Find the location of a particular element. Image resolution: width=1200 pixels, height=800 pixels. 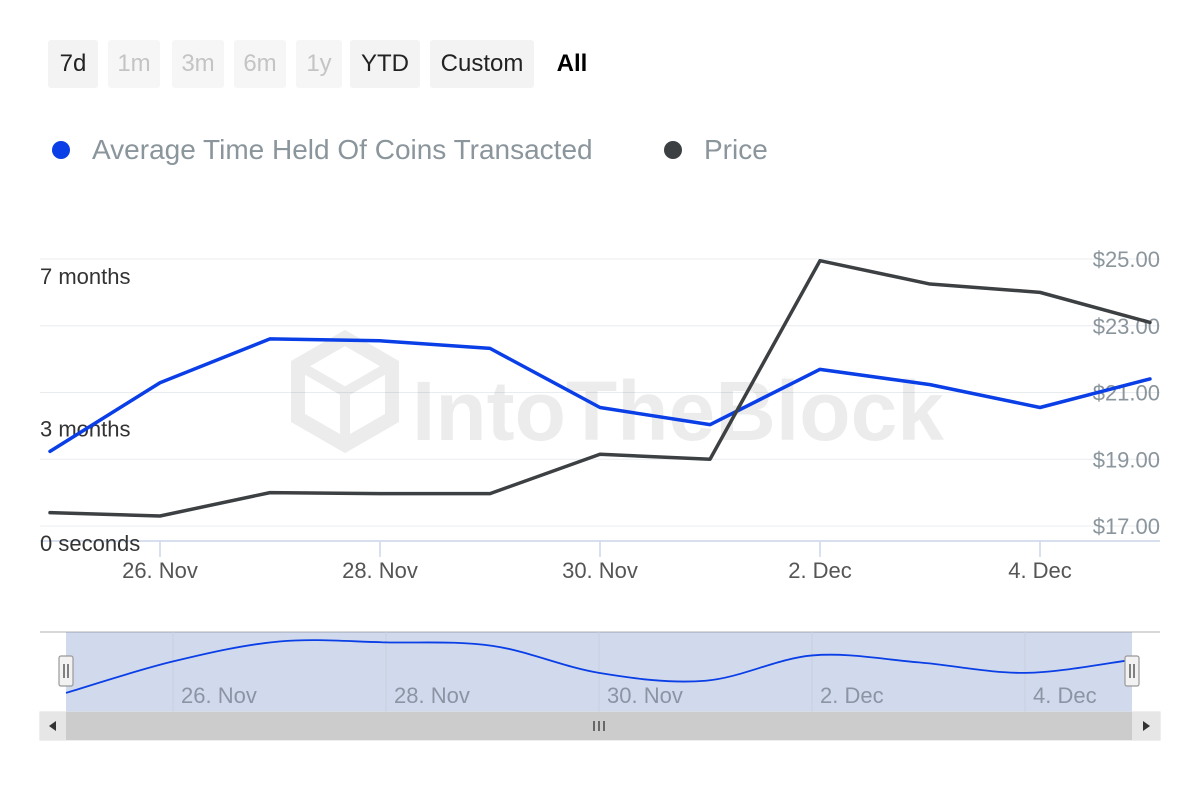

x-axis-ticks: 26. Nov 28. Nov 30. Nov 2. Dec 4. Dec is located at coordinates (597, 562).